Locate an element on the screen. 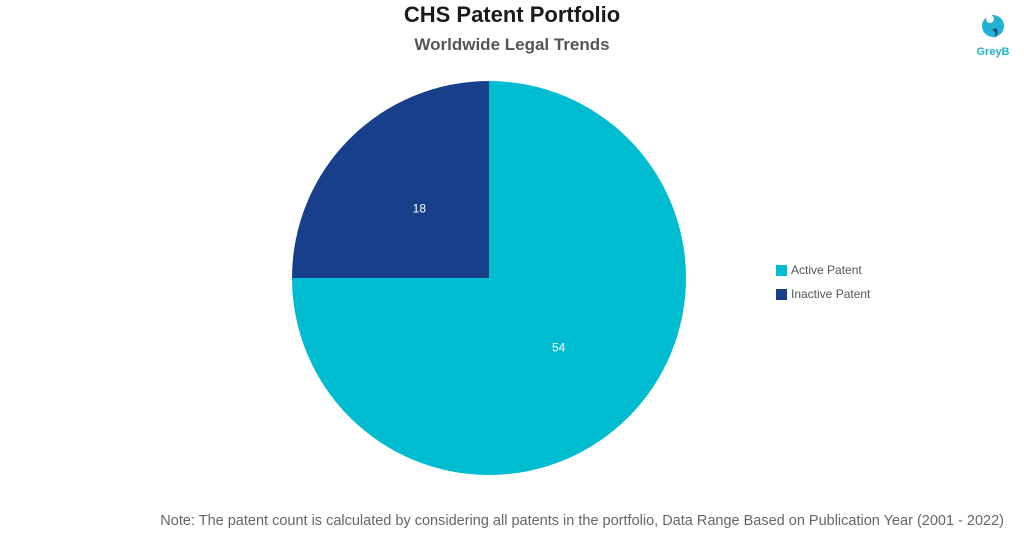 The width and height of the screenshot is (1024, 546). data-label-active: 54 is located at coordinates (559, 348).